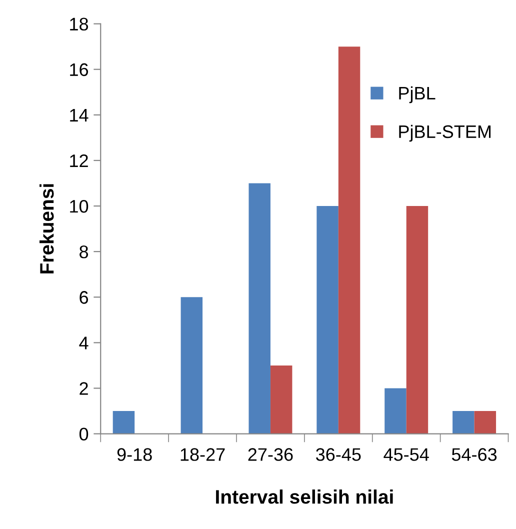  I want to click on y-tick-label: 18, so click(79, 24).